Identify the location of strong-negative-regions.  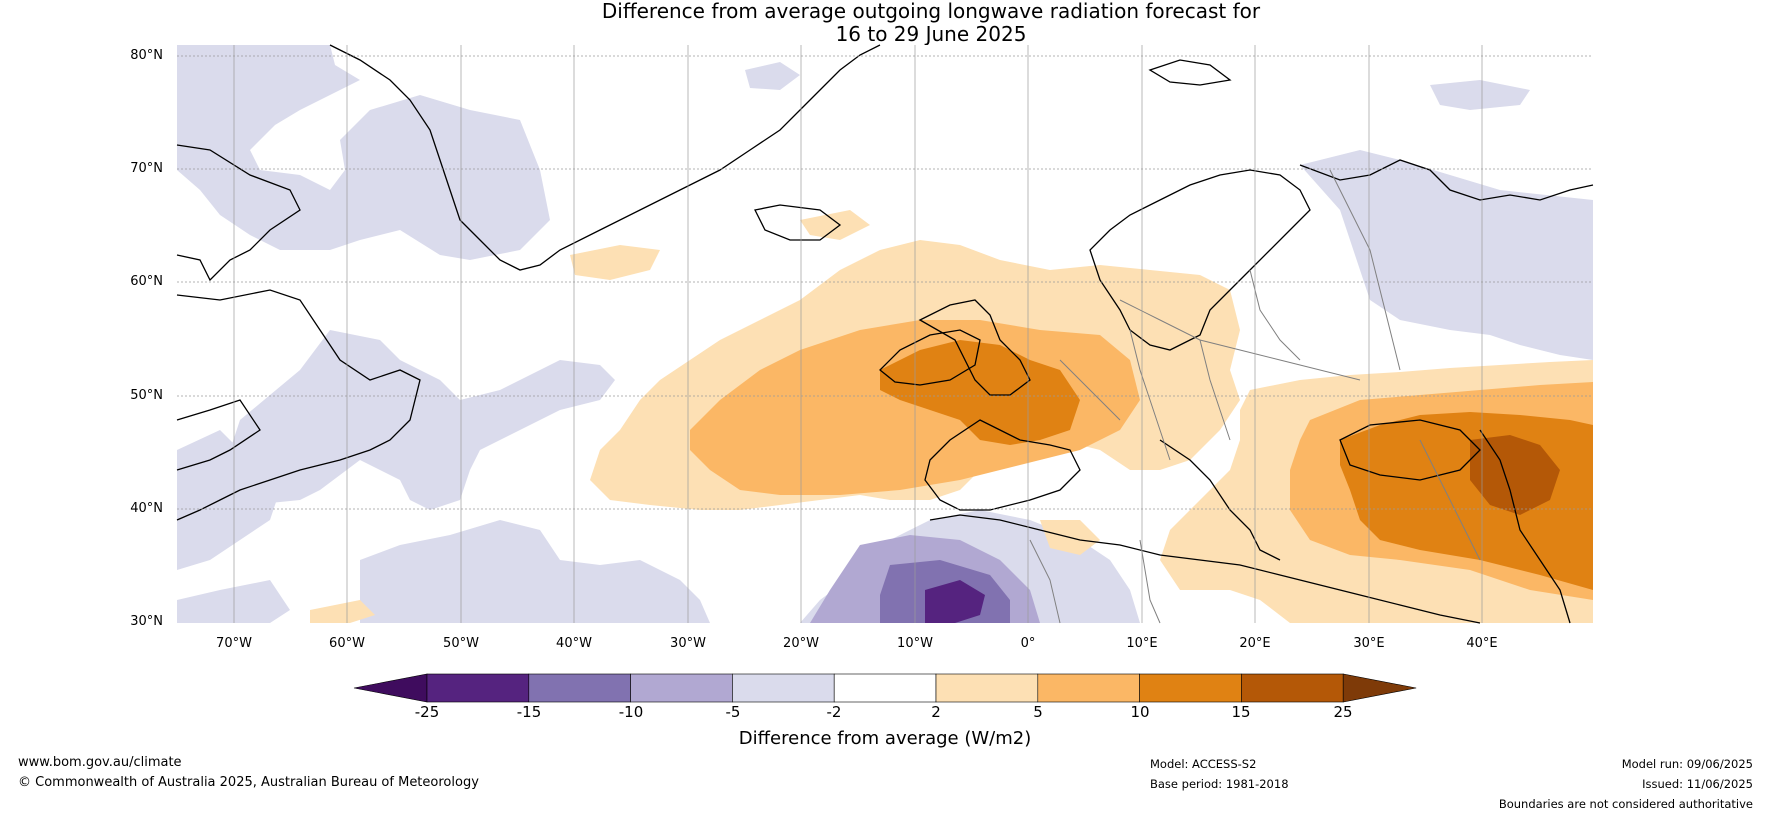
(925, 579).